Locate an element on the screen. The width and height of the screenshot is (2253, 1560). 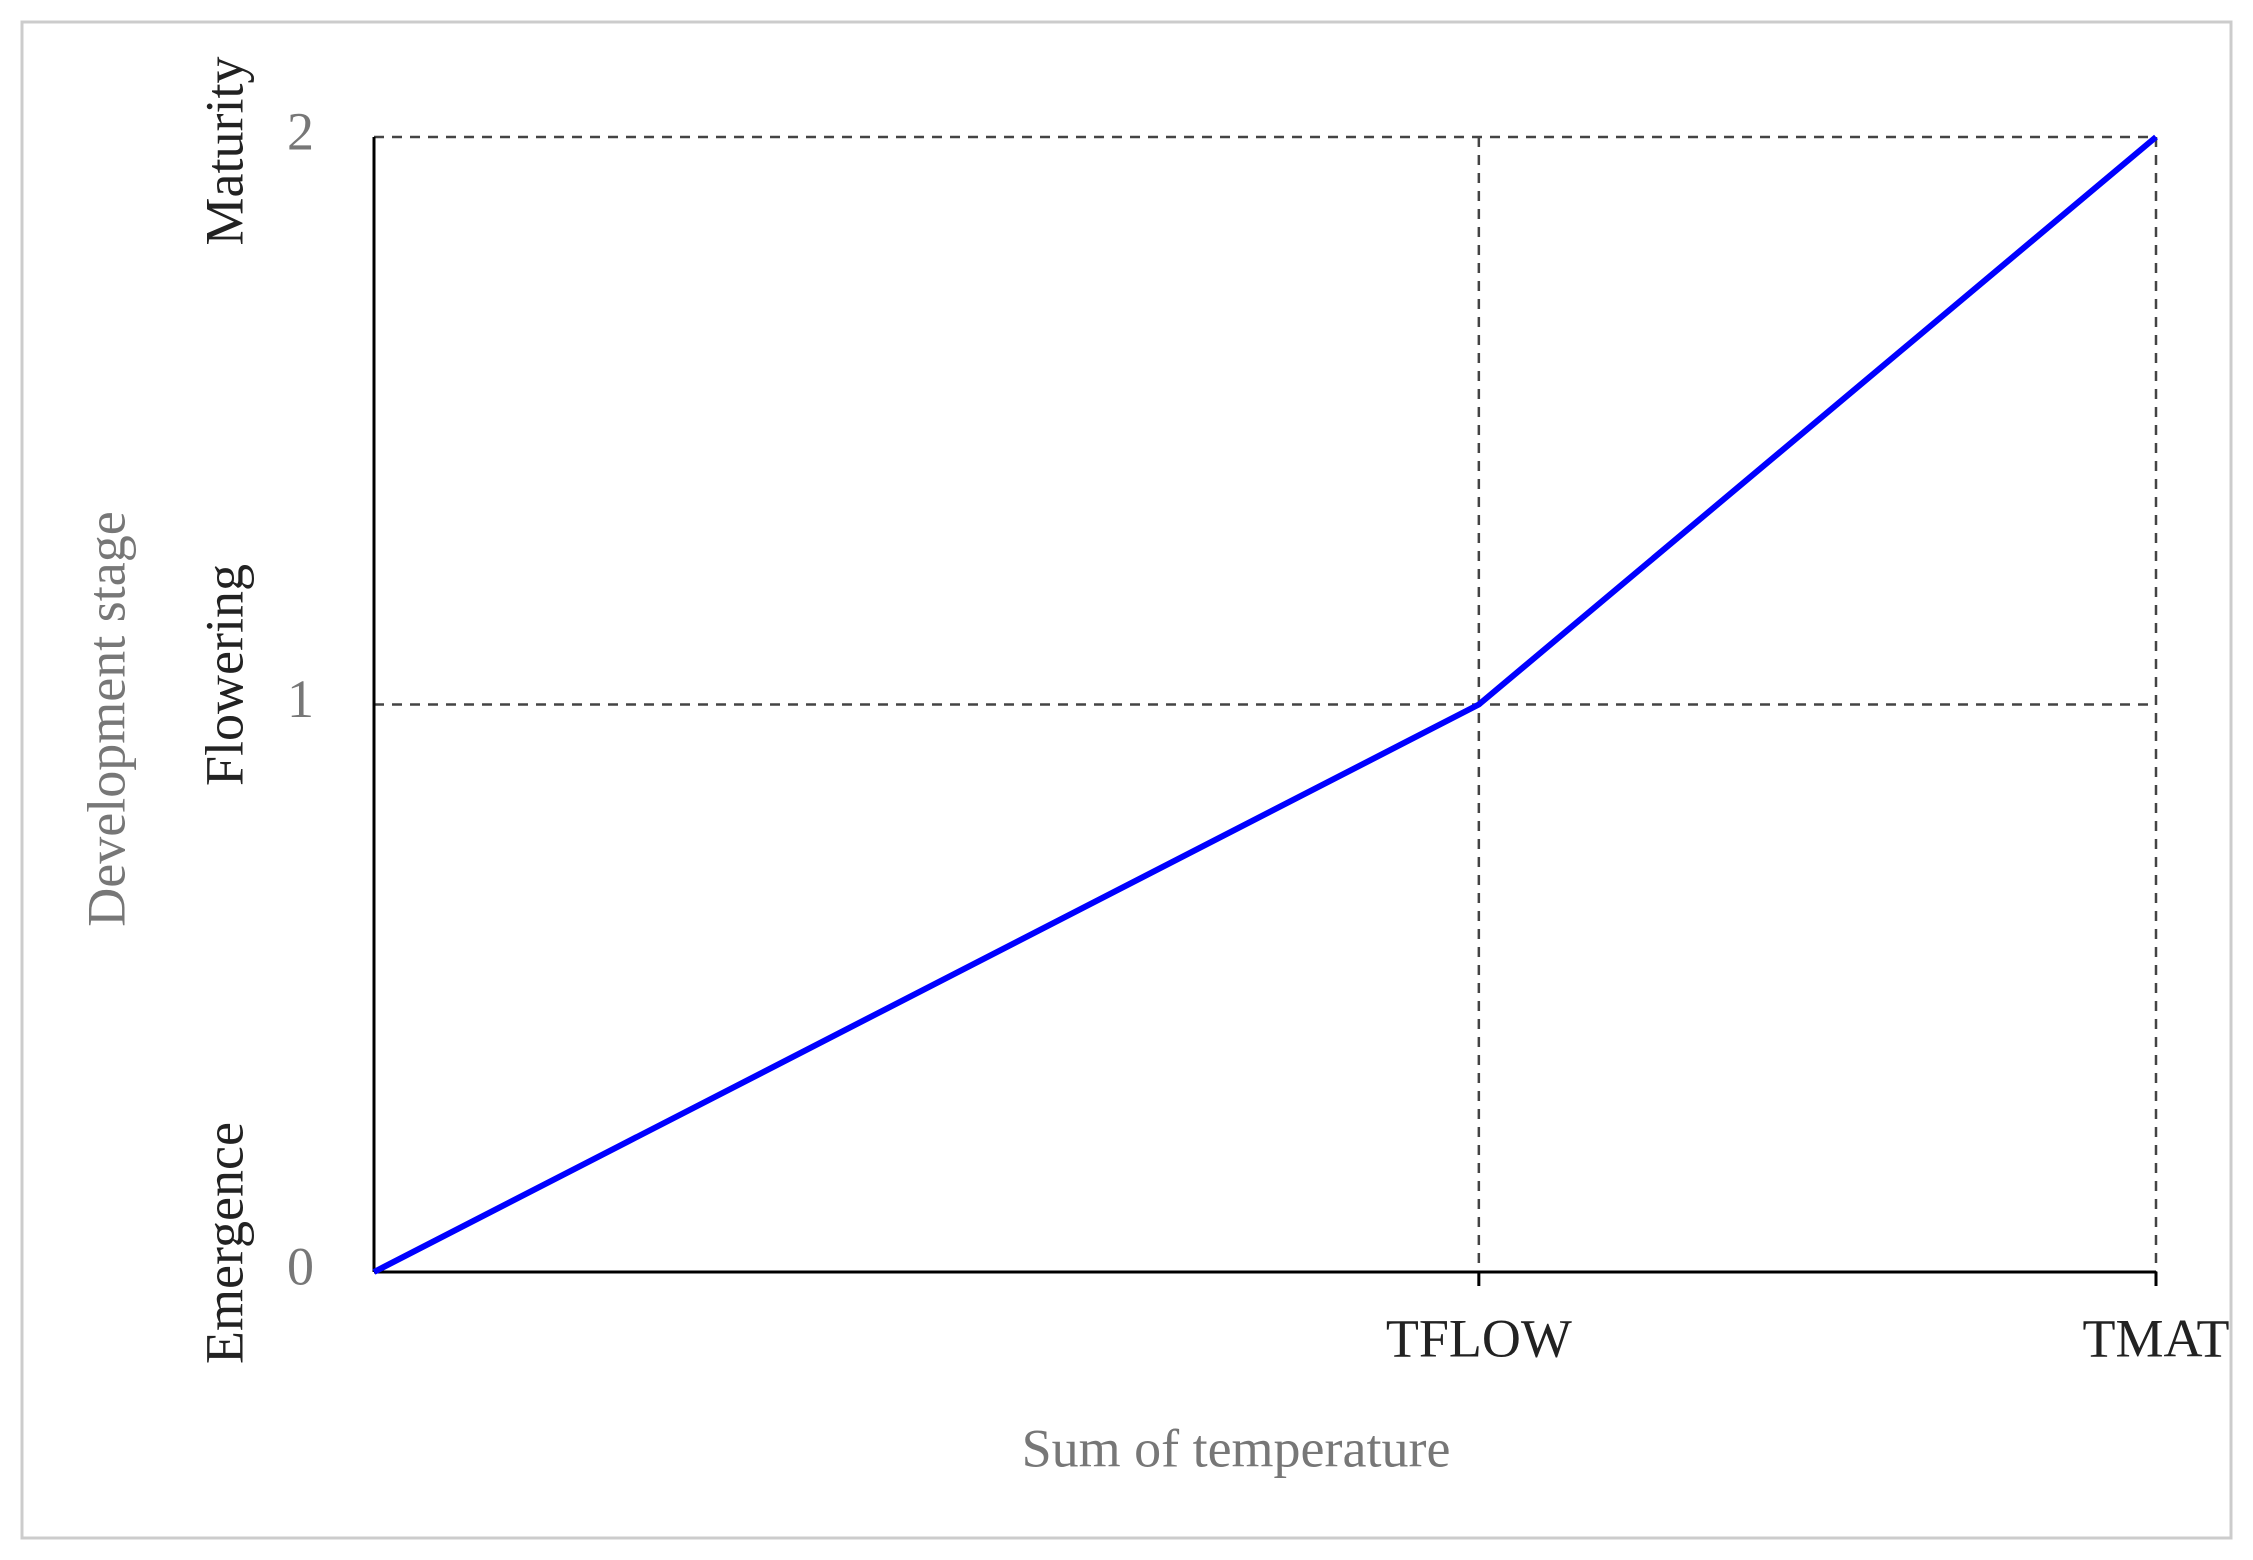
x-axis-title: Sum of temperature is located at coordinates (1236, 1448).